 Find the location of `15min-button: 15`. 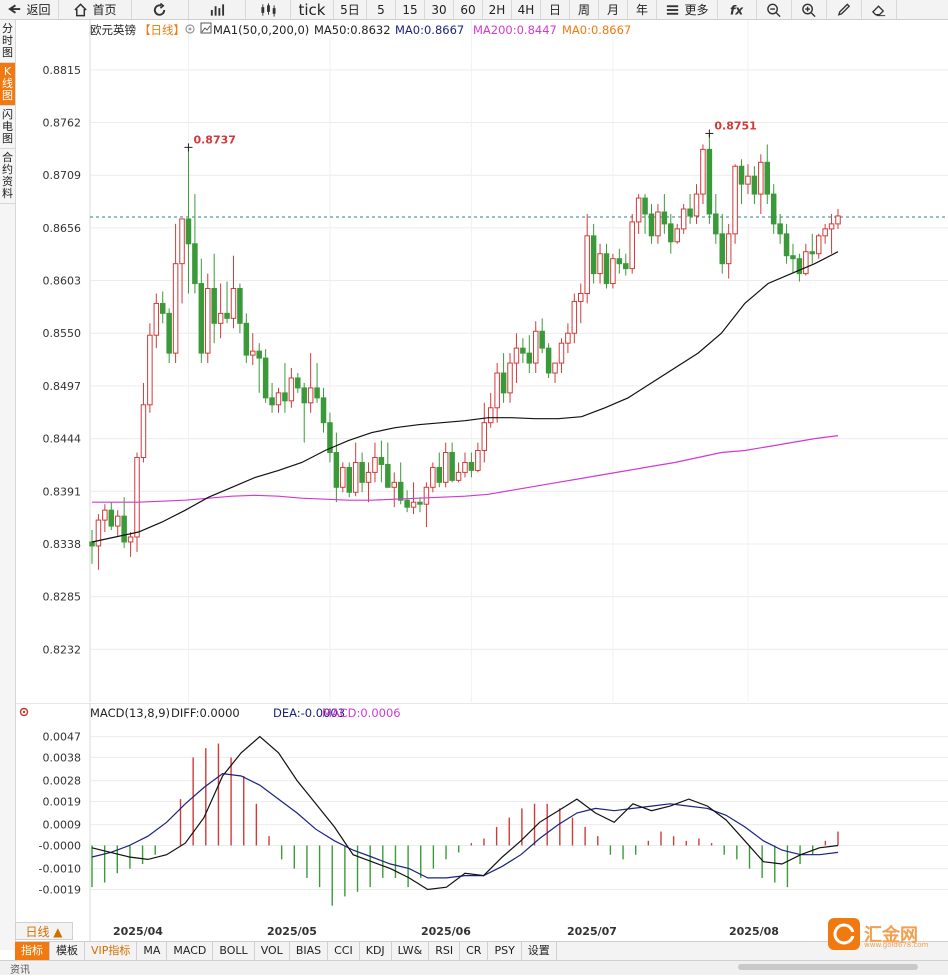

15min-button: 15 is located at coordinates (410, 9).